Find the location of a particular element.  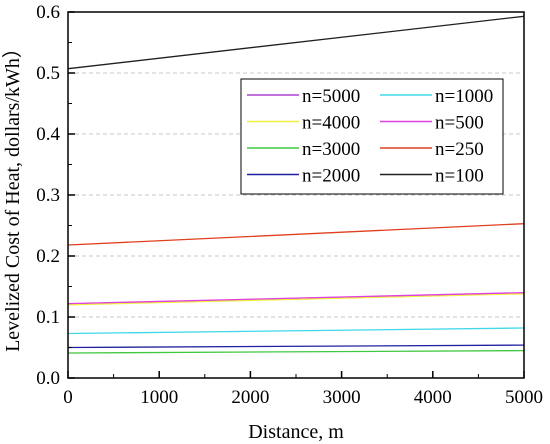

legend-label: n=100 is located at coordinates (459, 176).